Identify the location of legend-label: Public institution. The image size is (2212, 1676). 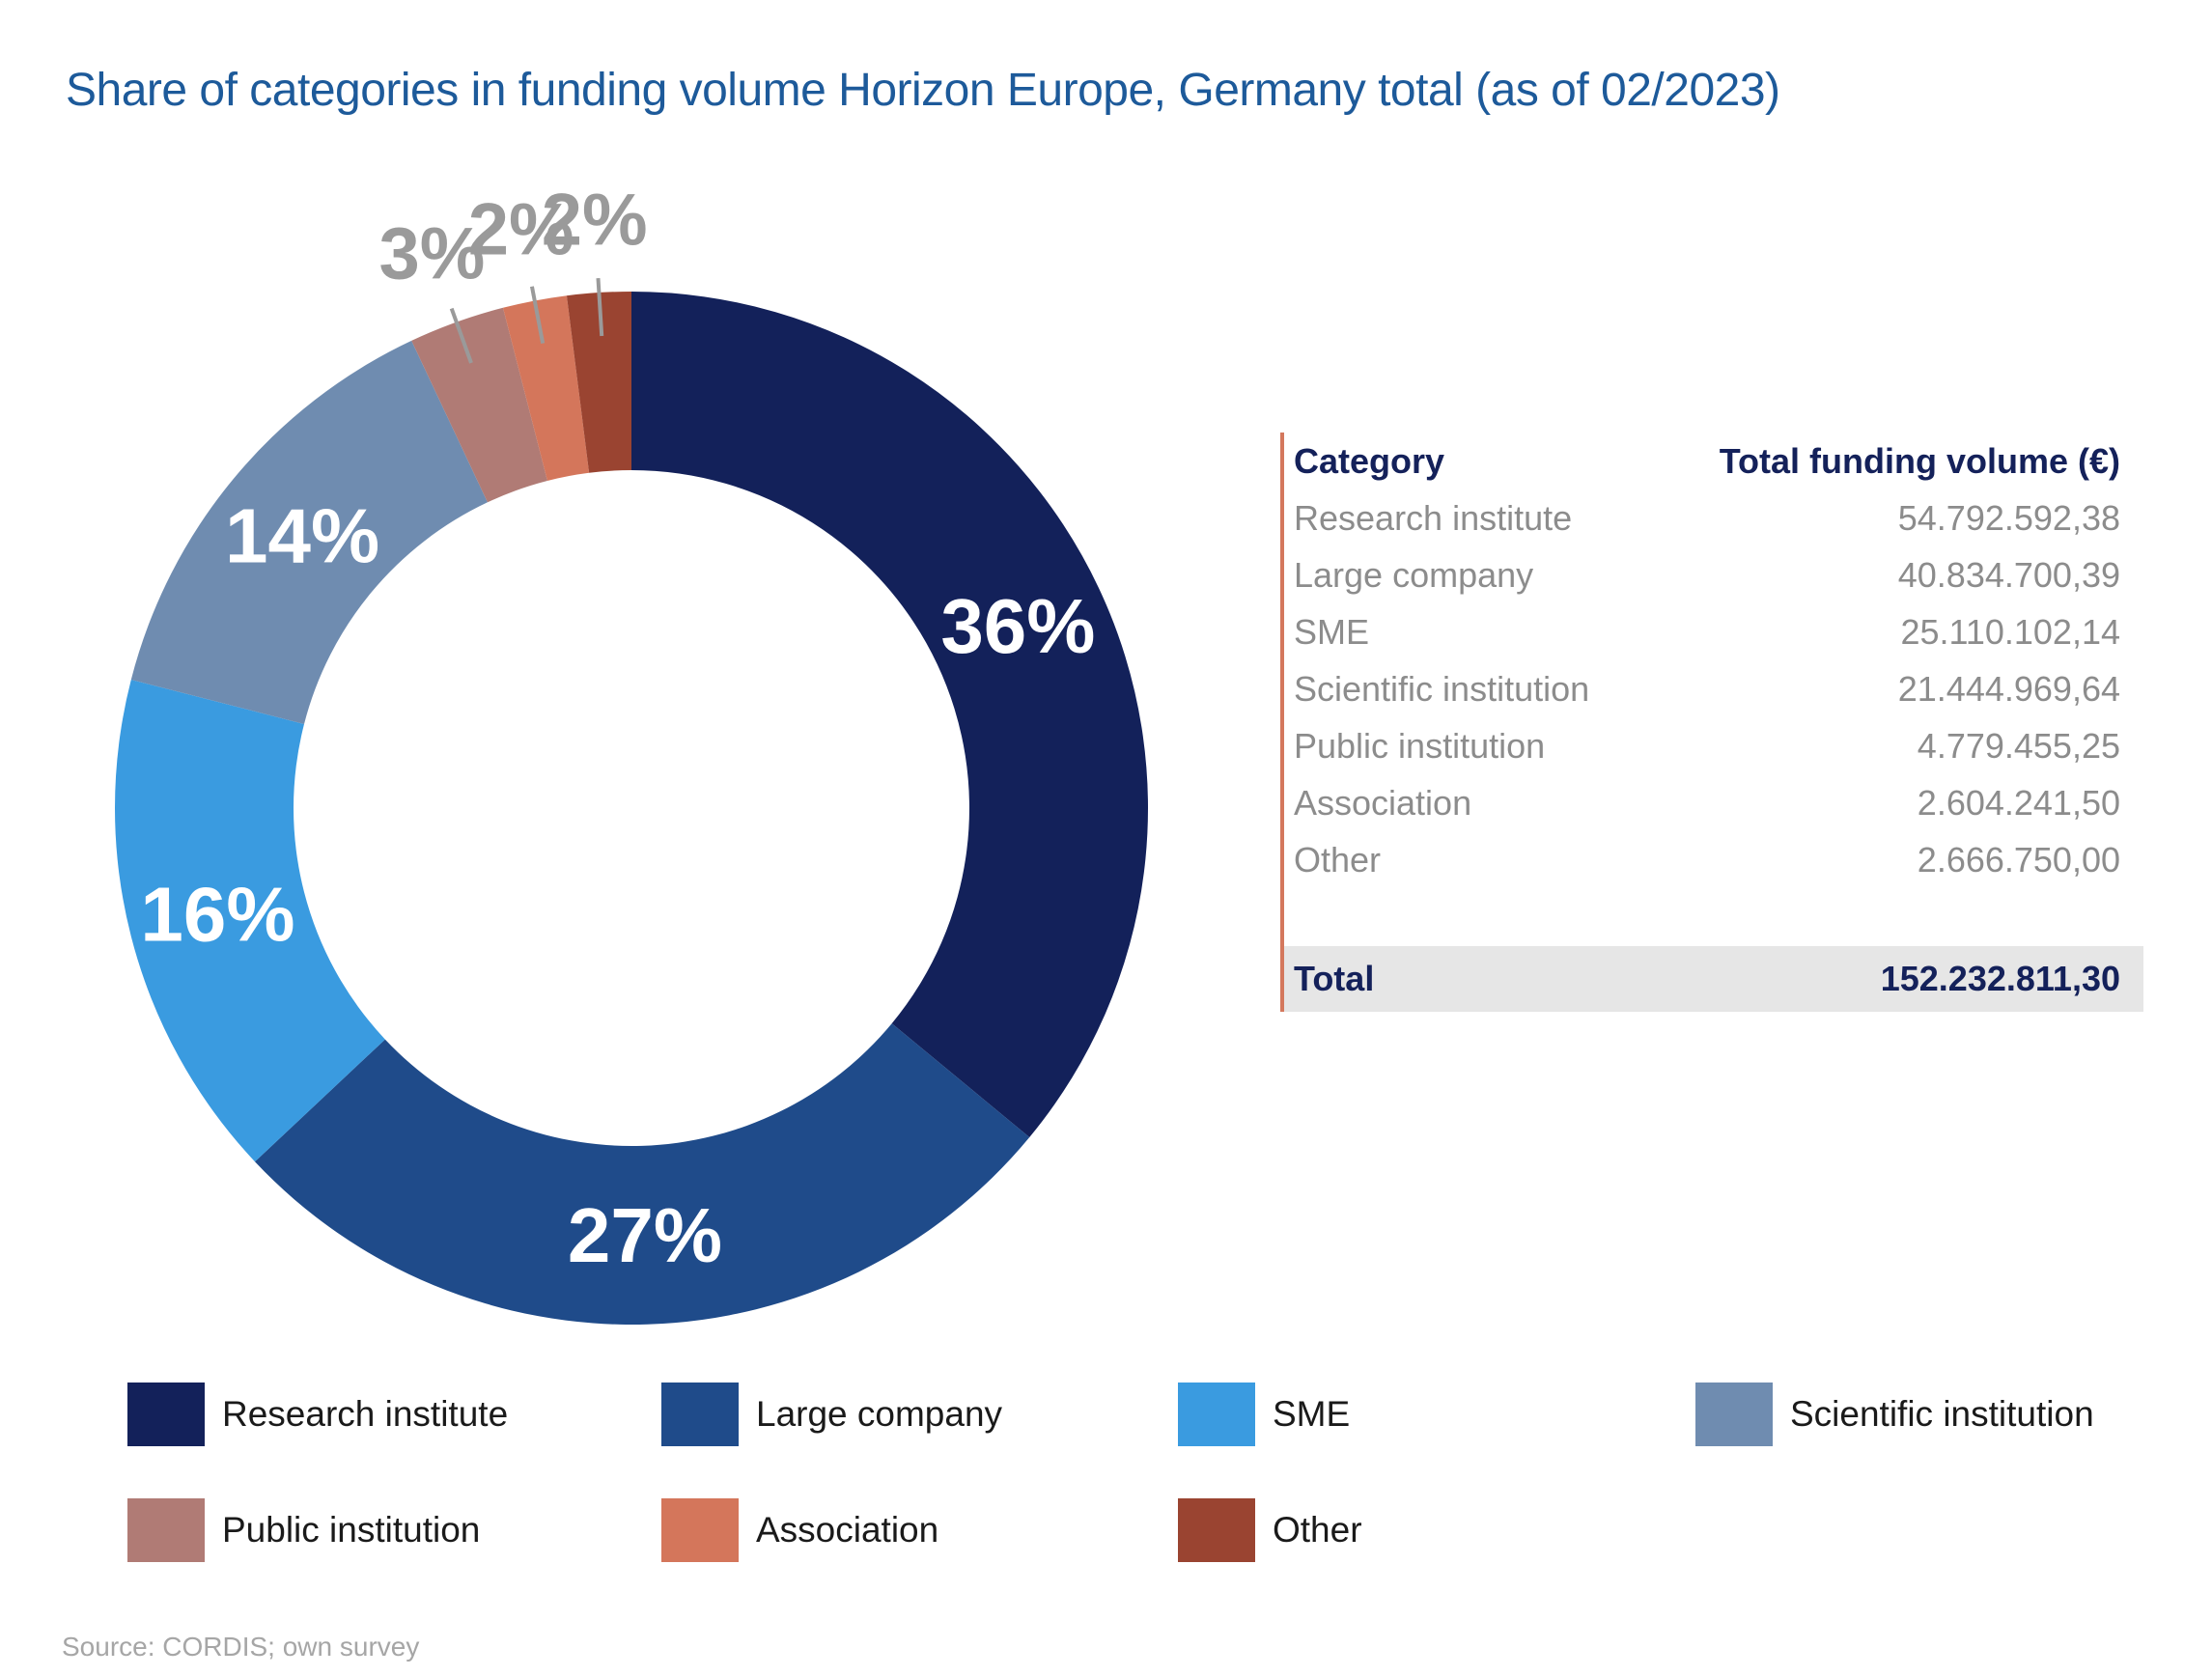
(352, 1530).